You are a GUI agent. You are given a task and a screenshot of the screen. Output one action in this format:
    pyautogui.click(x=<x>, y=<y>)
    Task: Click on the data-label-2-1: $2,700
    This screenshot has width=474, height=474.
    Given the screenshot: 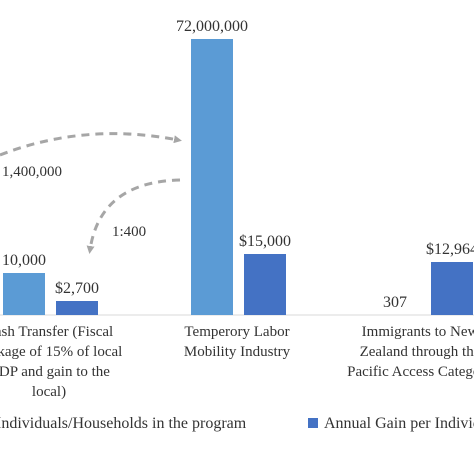 What is the action you would take?
    pyautogui.click(x=77, y=288)
    